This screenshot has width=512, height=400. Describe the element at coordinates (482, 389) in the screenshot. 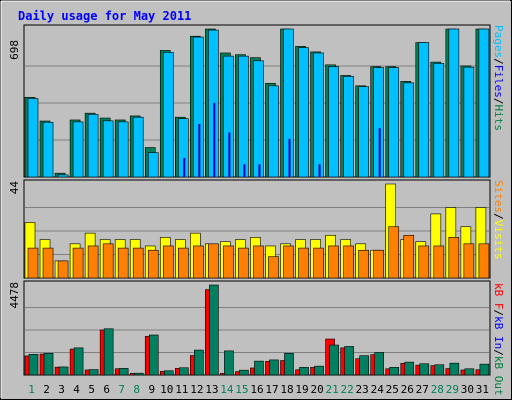

I see `day-label: 31` at that location.